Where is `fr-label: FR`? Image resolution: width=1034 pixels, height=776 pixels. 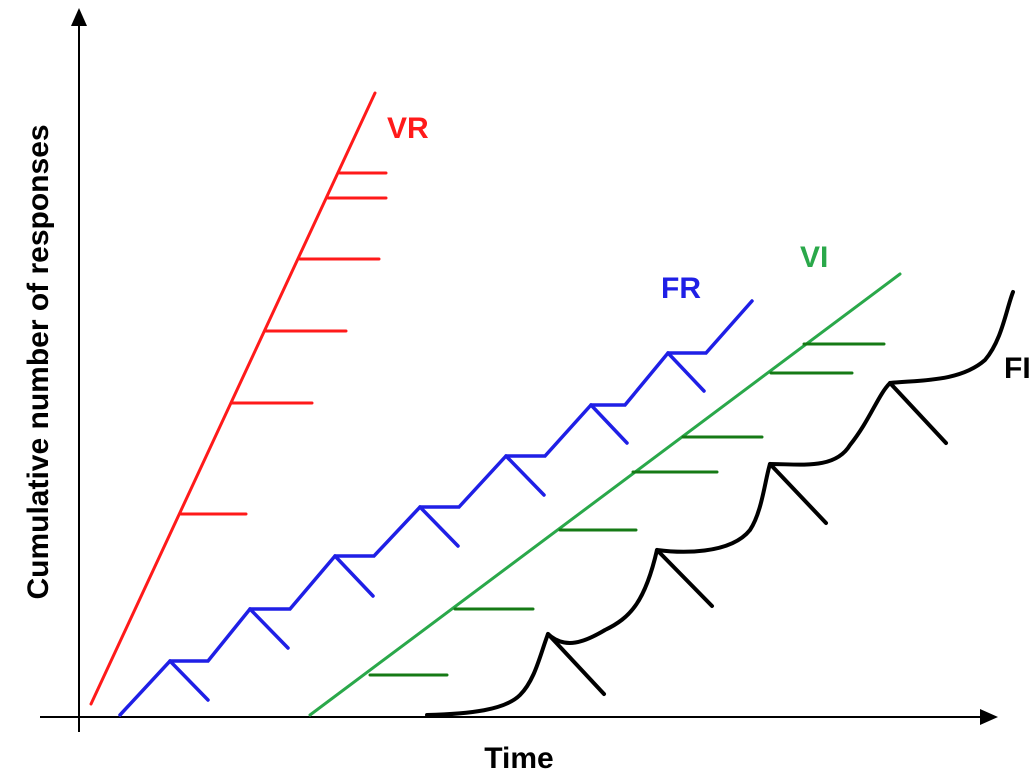
fr-label: FR is located at coordinates (681, 288).